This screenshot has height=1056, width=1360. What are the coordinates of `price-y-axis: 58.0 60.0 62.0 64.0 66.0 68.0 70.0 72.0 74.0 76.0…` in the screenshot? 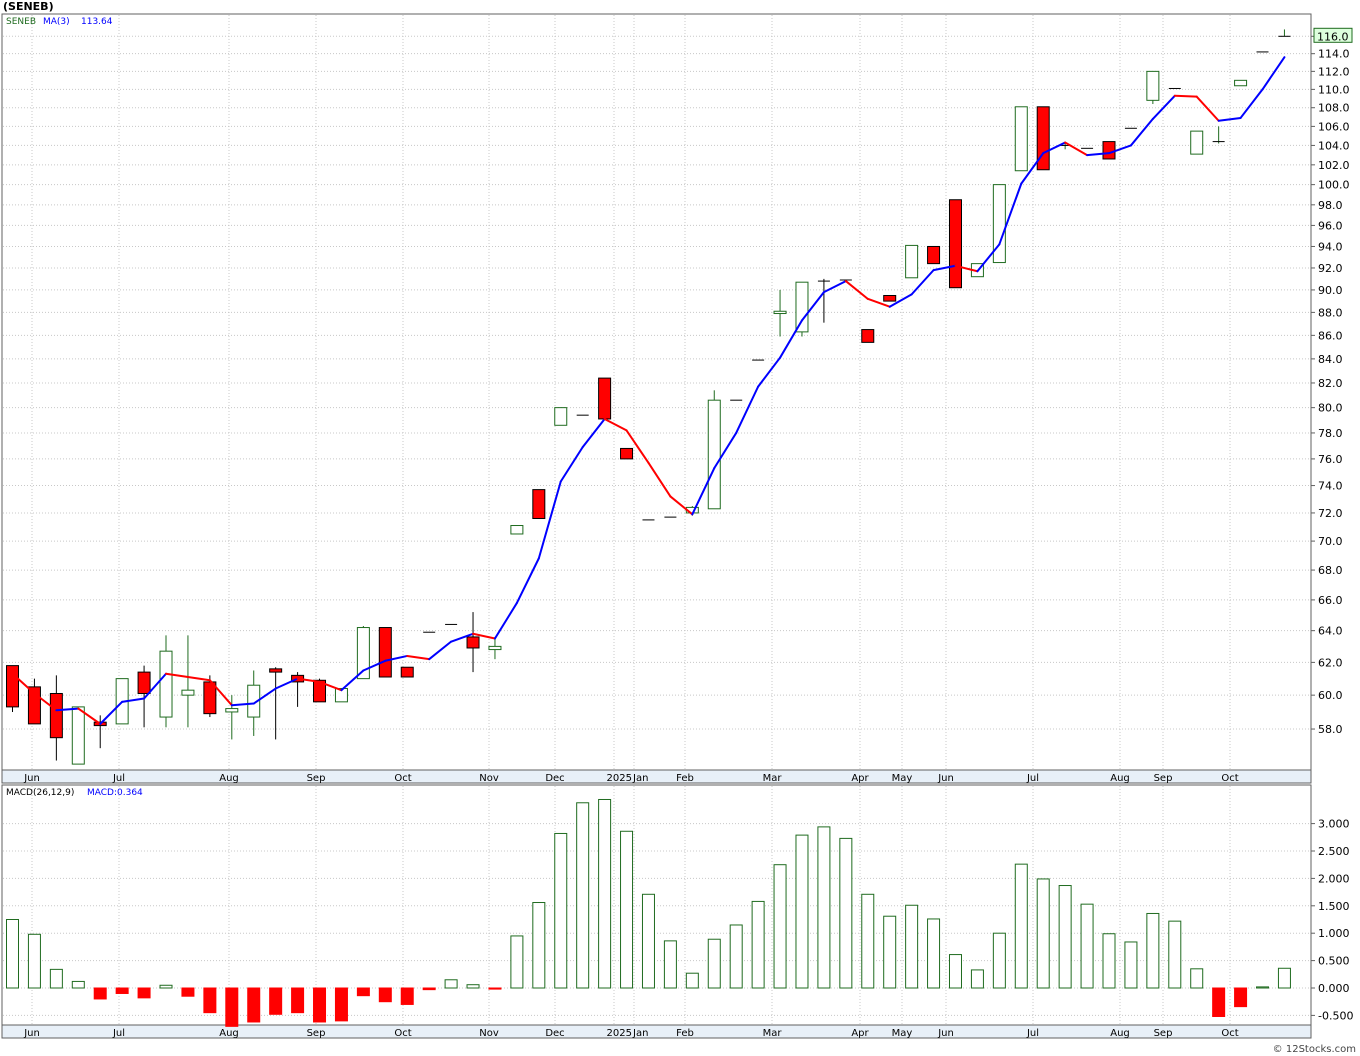 It's located at (1330, 383).